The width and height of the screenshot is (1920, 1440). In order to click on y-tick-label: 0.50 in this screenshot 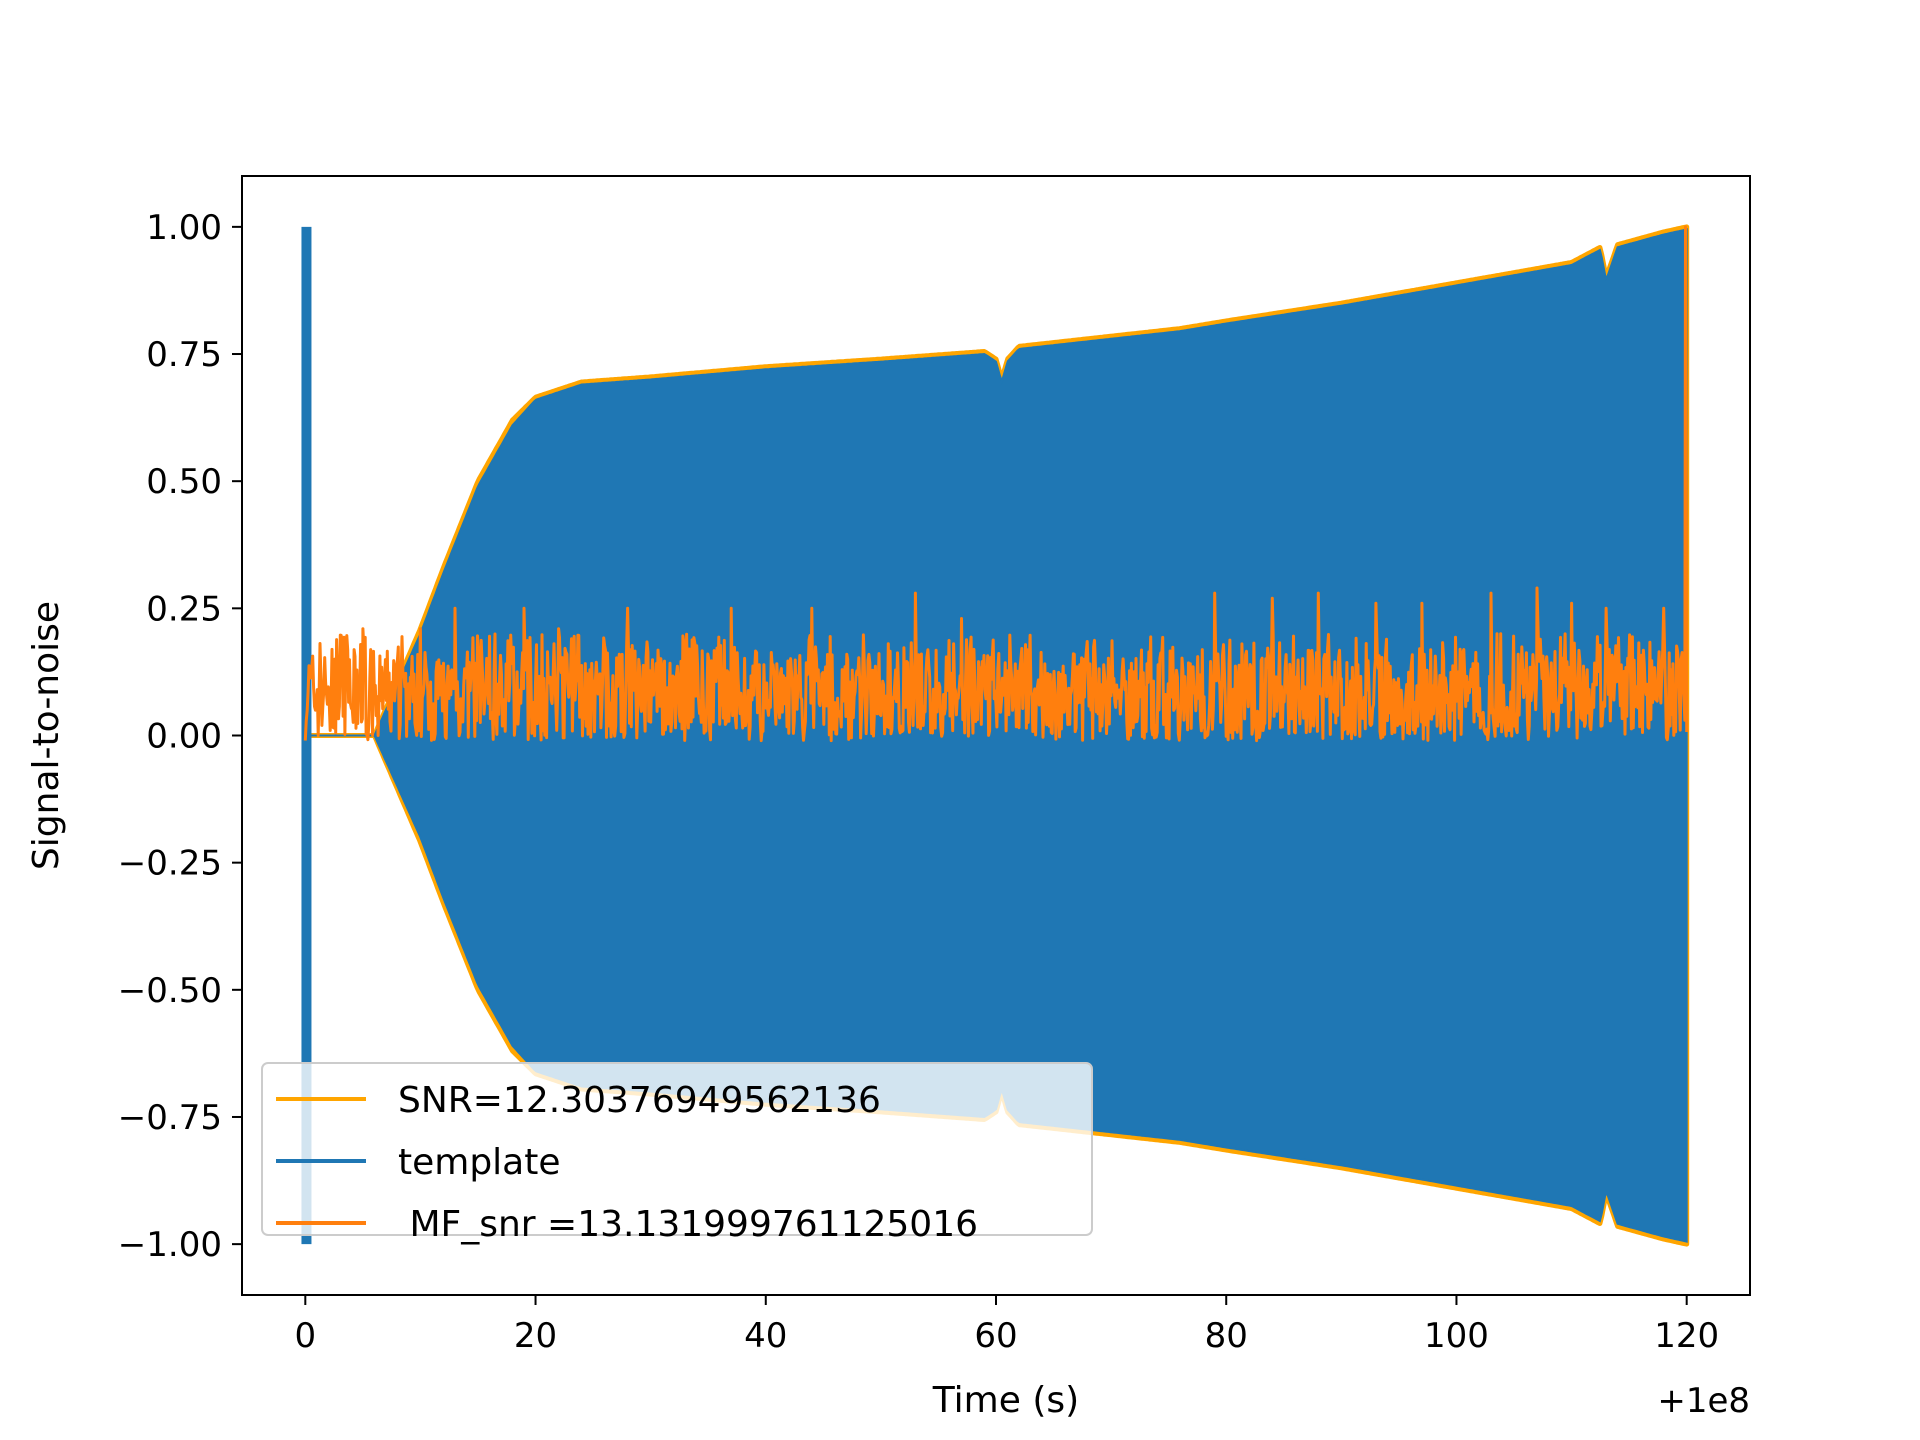, I will do `click(184, 482)`.